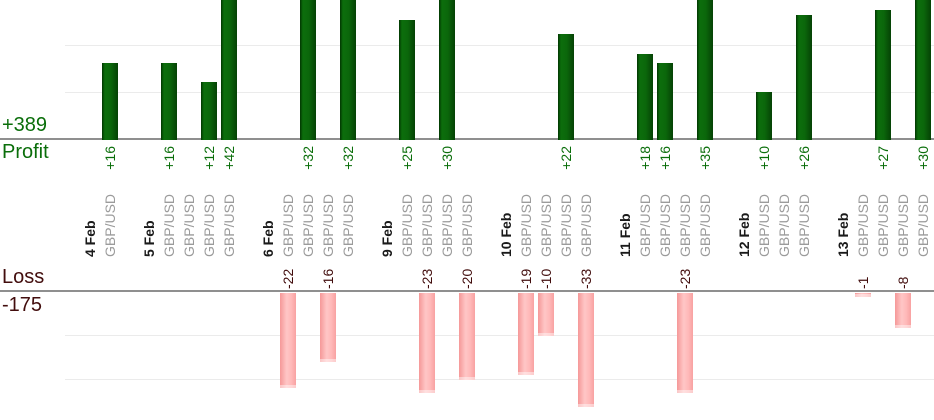 The height and width of the screenshot is (420, 934). What do you see at coordinates (625, 210) in the screenshot?
I see `date-column: 11 Feb` at bounding box center [625, 210].